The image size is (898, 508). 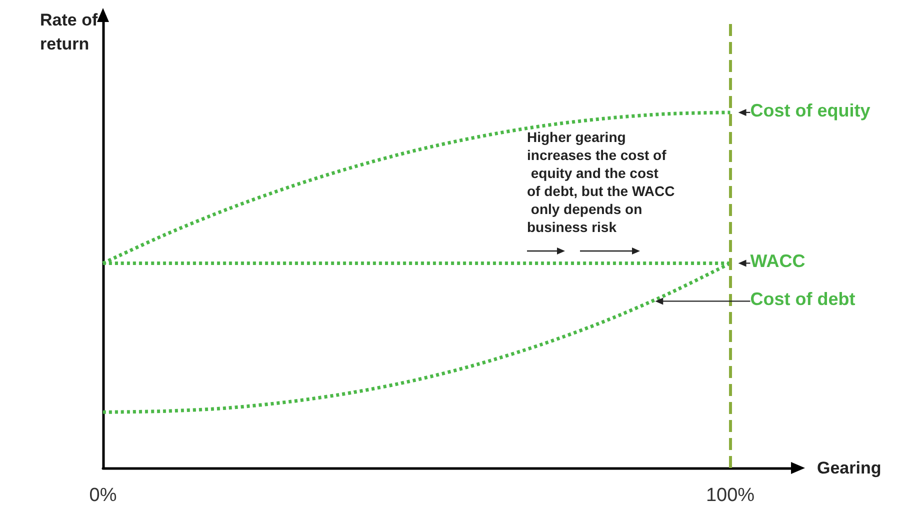 I want to click on x-tick-label: 0%, so click(x=103, y=495).